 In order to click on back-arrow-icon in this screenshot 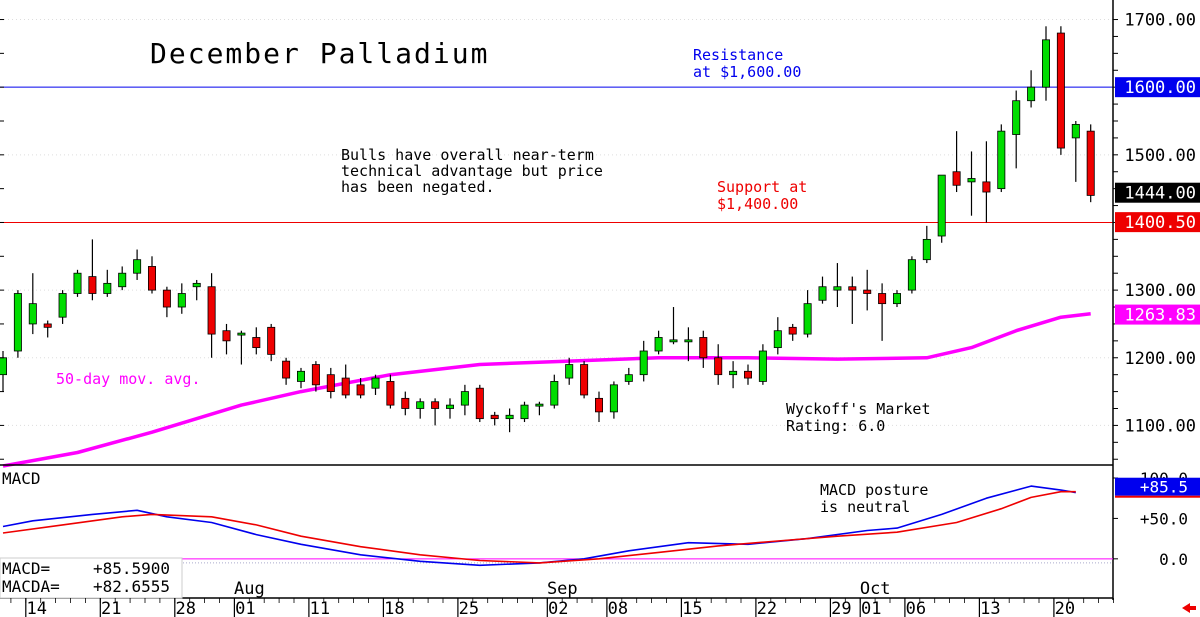, I will do `click(1189, 608)`.